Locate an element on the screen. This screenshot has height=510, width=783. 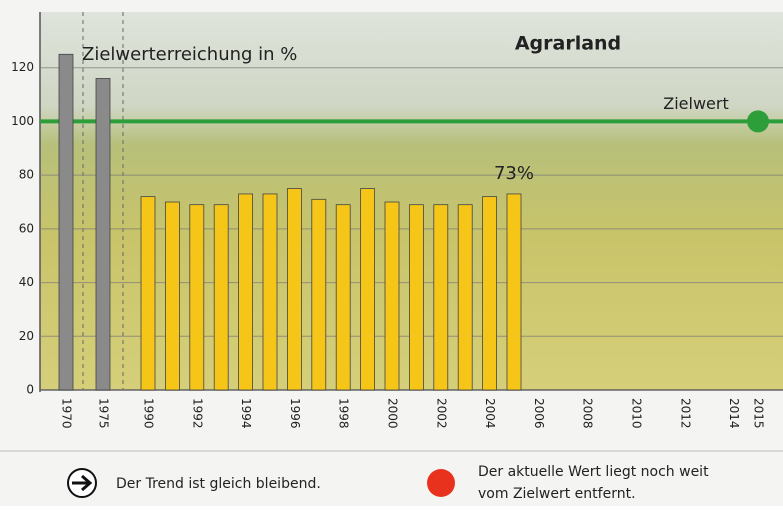
chart-subtitle: Zielwerterreichung in % is located at coordinates (189, 54).